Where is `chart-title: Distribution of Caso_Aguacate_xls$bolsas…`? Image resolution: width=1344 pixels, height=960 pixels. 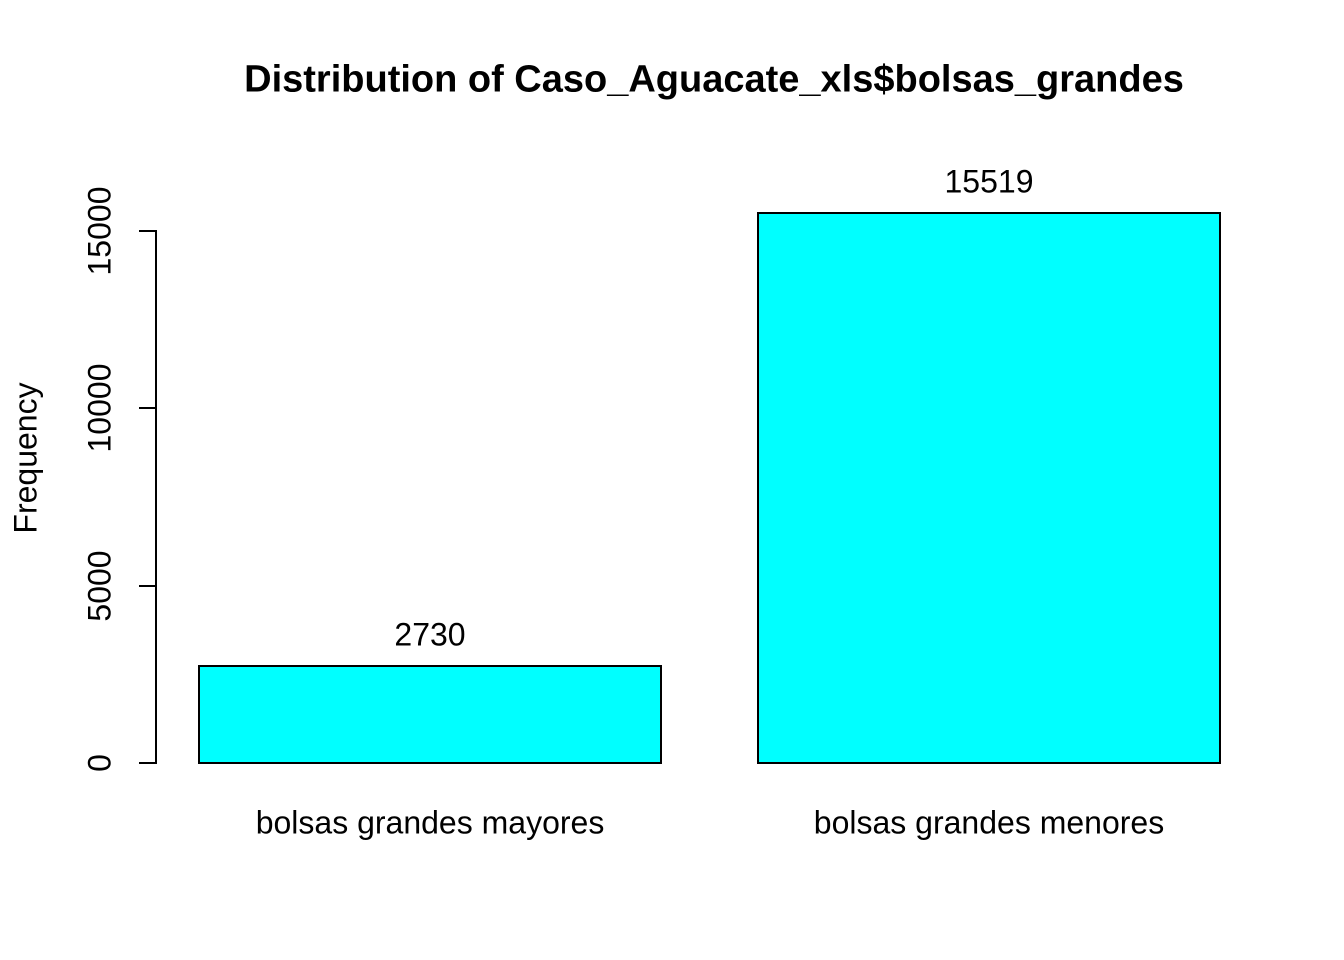
chart-title: Distribution of Caso_Aguacate_xls$bolsas… is located at coordinates (714, 79).